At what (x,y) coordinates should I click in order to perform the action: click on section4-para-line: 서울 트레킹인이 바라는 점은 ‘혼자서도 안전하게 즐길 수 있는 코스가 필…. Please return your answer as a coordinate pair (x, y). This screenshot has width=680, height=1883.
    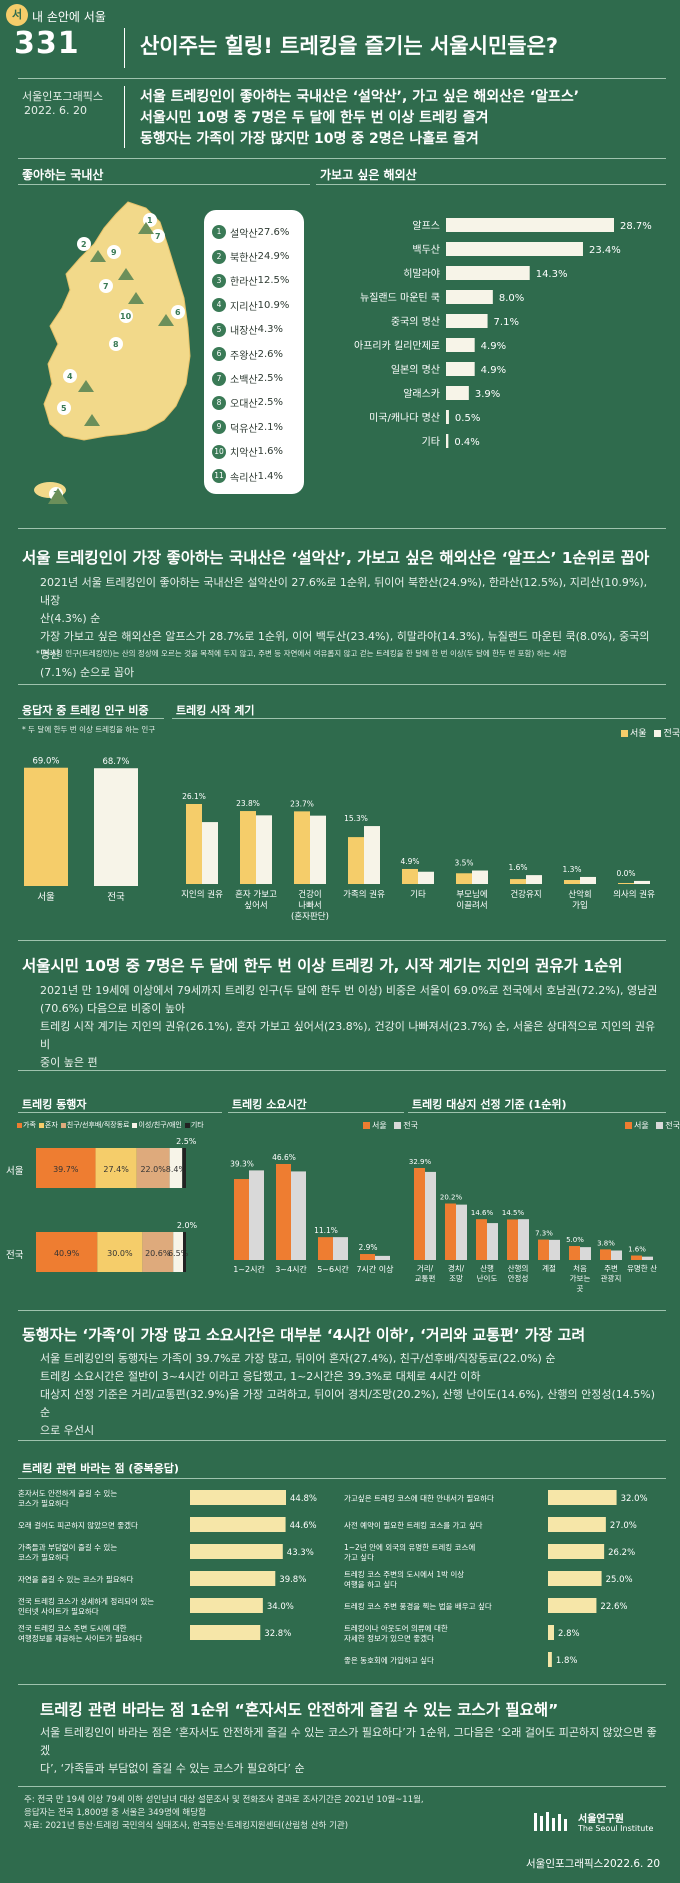
    Looking at the image, I should click on (348, 1741).